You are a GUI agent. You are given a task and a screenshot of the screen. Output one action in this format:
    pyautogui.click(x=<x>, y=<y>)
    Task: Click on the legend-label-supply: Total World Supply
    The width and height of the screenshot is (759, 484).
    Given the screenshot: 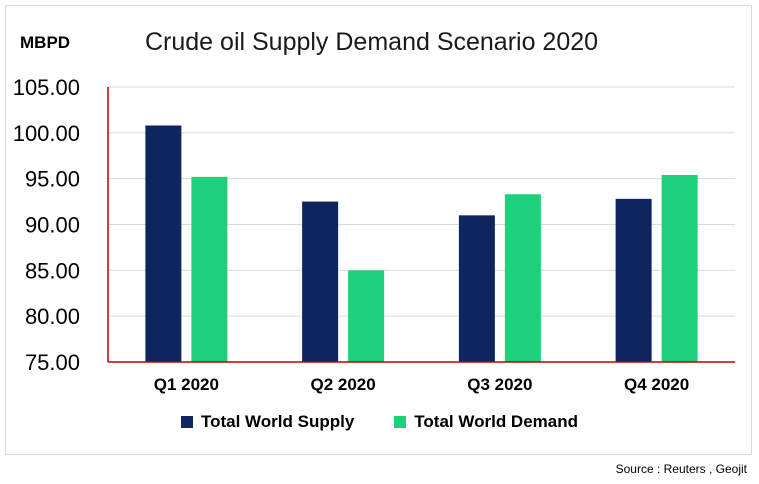 What is the action you would take?
    pyautogui.click(x=277, y=421)
    